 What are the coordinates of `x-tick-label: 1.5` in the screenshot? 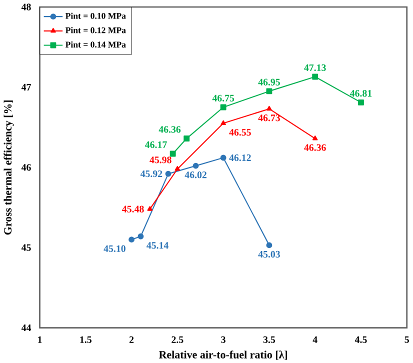 It's located at (86, 339).